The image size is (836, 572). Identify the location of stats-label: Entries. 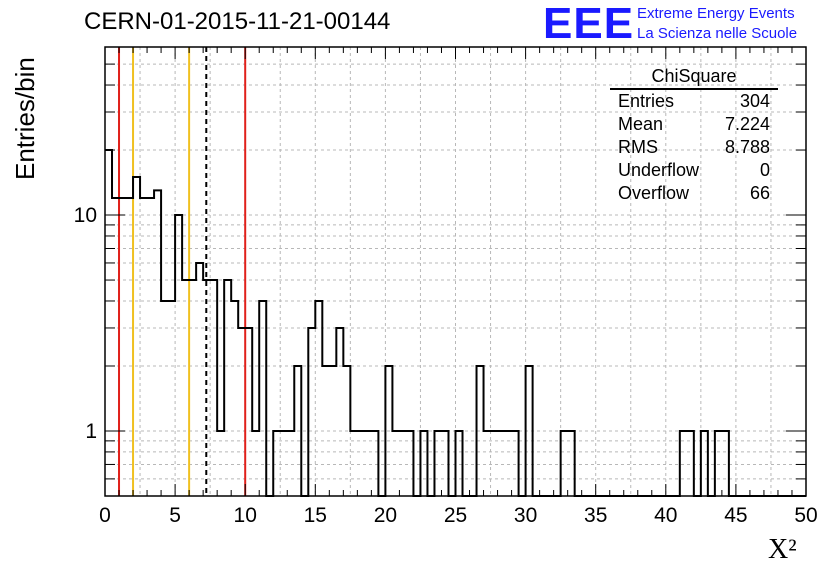
(646, 101).